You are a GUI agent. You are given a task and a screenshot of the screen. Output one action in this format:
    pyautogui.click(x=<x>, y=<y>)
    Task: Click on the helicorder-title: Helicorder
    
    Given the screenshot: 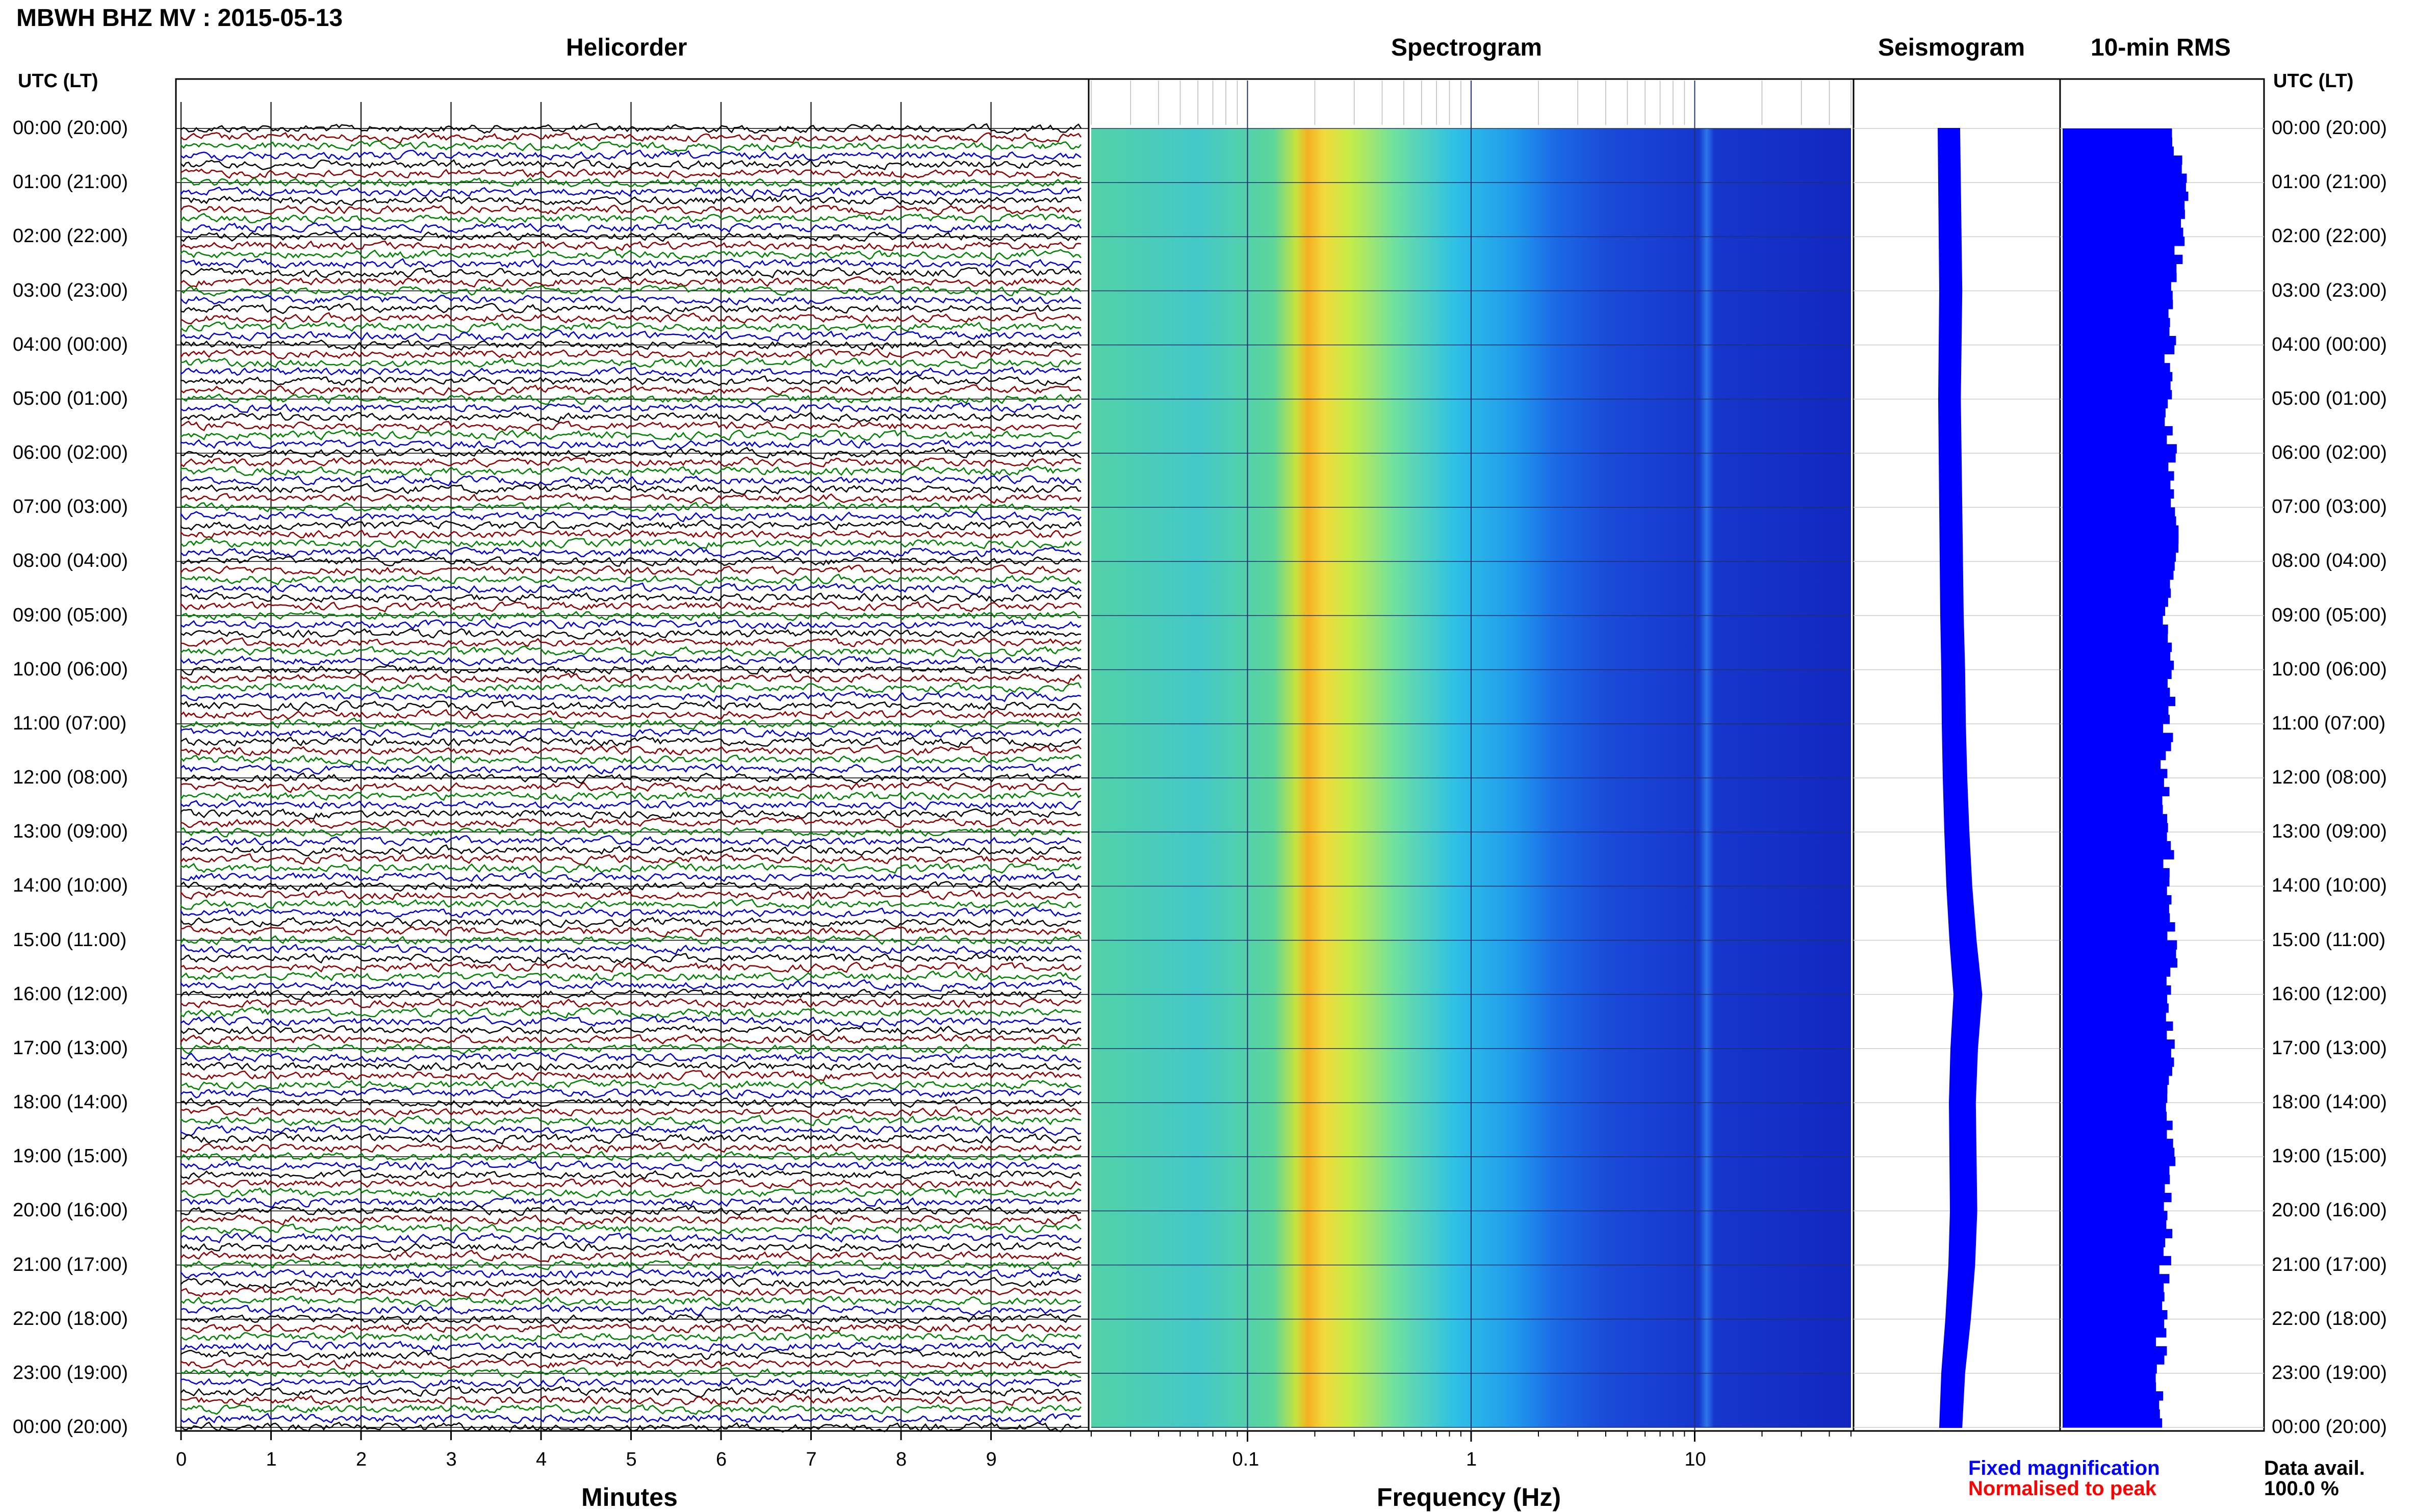 What is the action you would take?
    pyautogui.click(x=626, y=47)
    